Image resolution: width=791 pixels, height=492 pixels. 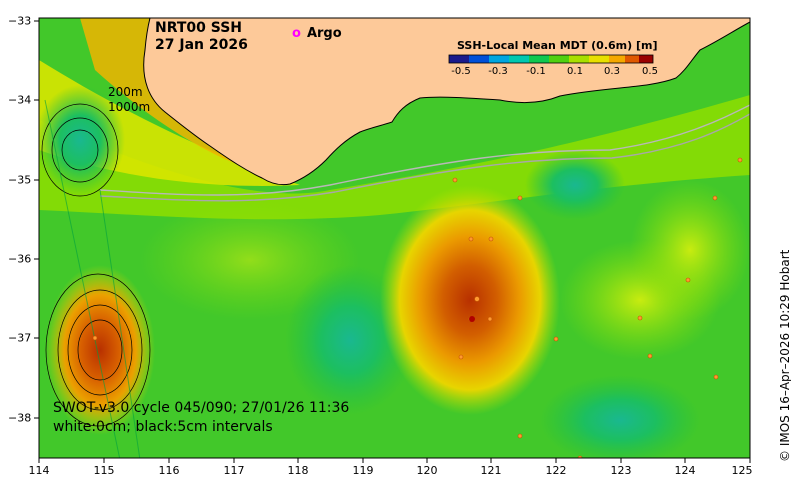 What do you see at coordinates (742, 470) in the screenshot?
I see `x-tick-label: 125` at bounding box center [742, 470].